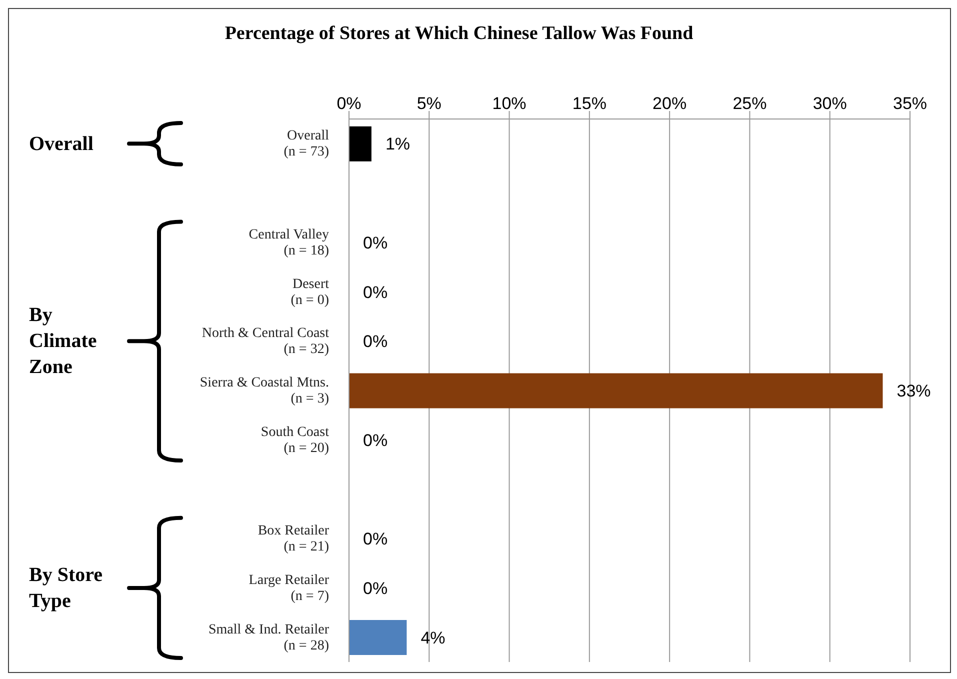 The width and height of the screenshot is (957, 679). I want to click on data-label: 4%, so click(433, 638).